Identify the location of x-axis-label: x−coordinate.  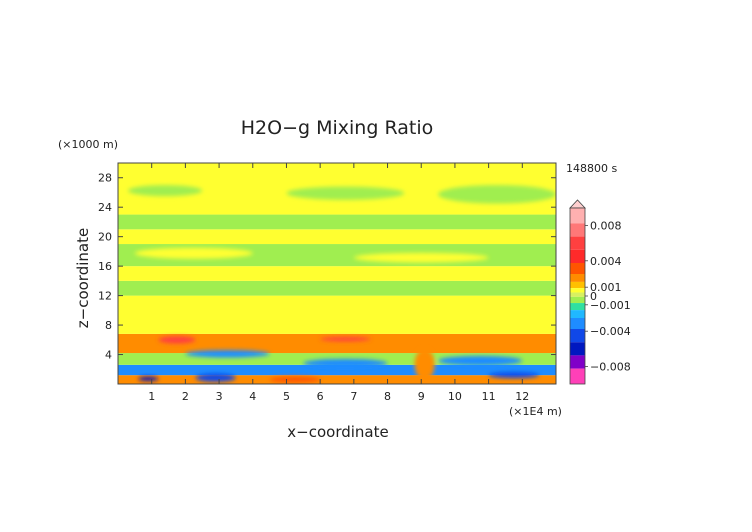
(337, 432).